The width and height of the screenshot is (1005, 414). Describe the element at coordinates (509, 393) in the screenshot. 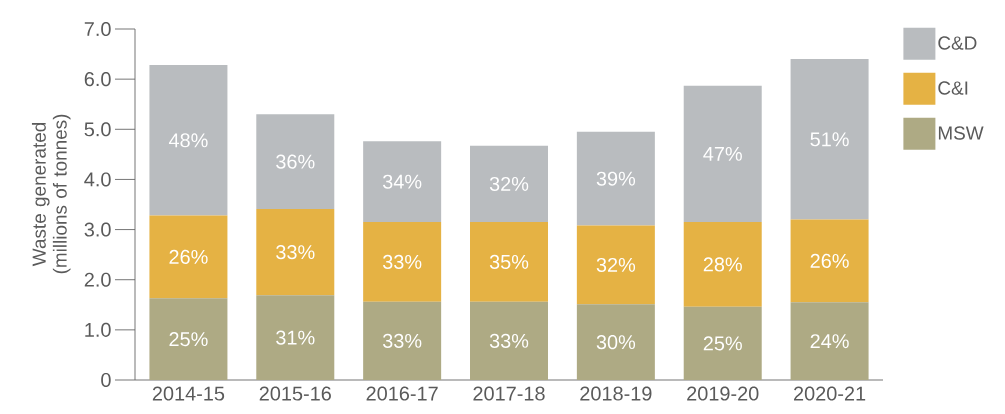

I see `x-tick-label: 2017-18` at that location.